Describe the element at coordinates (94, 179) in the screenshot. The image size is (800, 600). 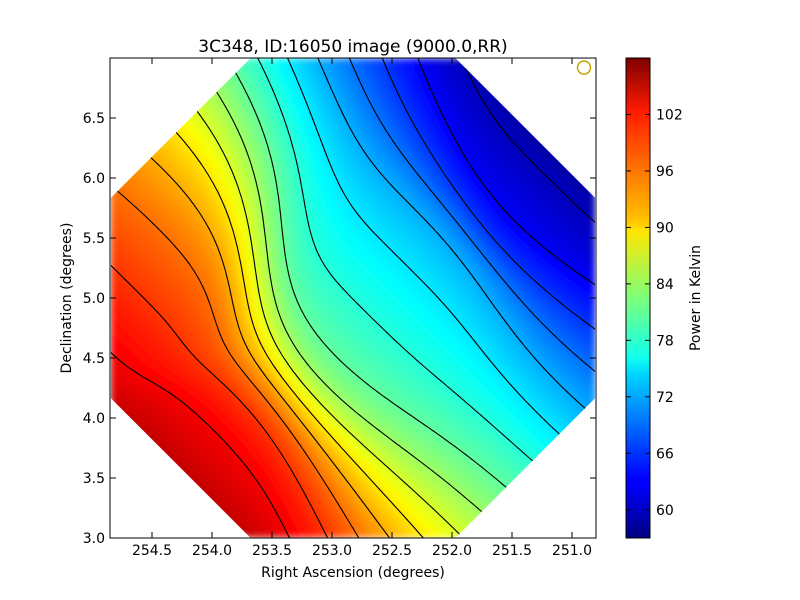
I see `y-tick-label: 6.0` at that location.